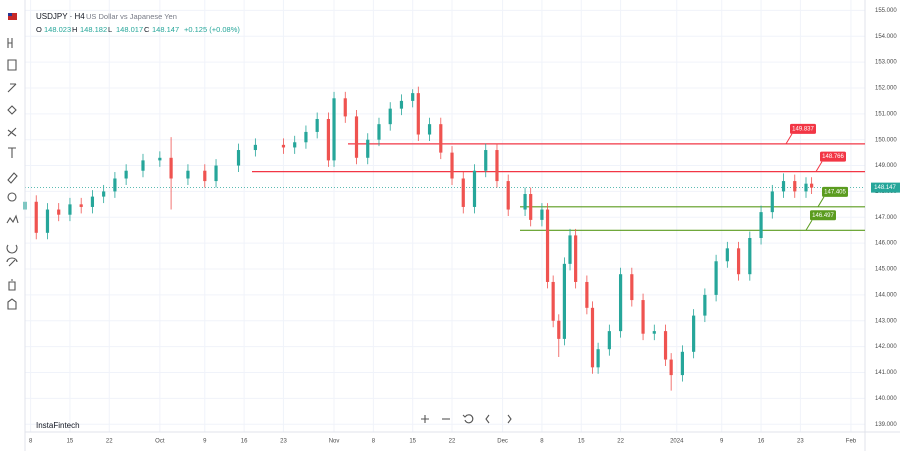 The height and width of the screenshot is (451, 900). Describe the element at coordinates (487, 419) in the screenshot. I see `scroll-left` at that location.